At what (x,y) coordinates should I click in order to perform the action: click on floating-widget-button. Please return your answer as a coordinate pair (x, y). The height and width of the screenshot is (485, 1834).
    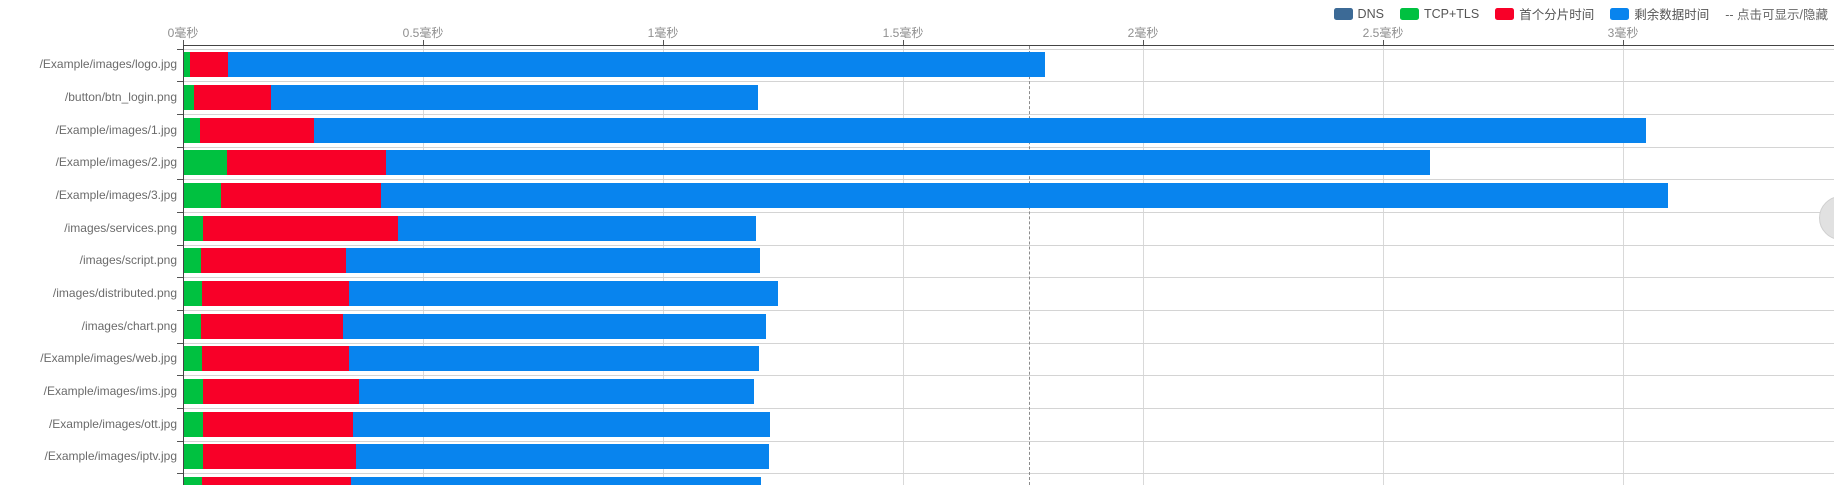
    Looking at the image, I should click on (1826, 218).